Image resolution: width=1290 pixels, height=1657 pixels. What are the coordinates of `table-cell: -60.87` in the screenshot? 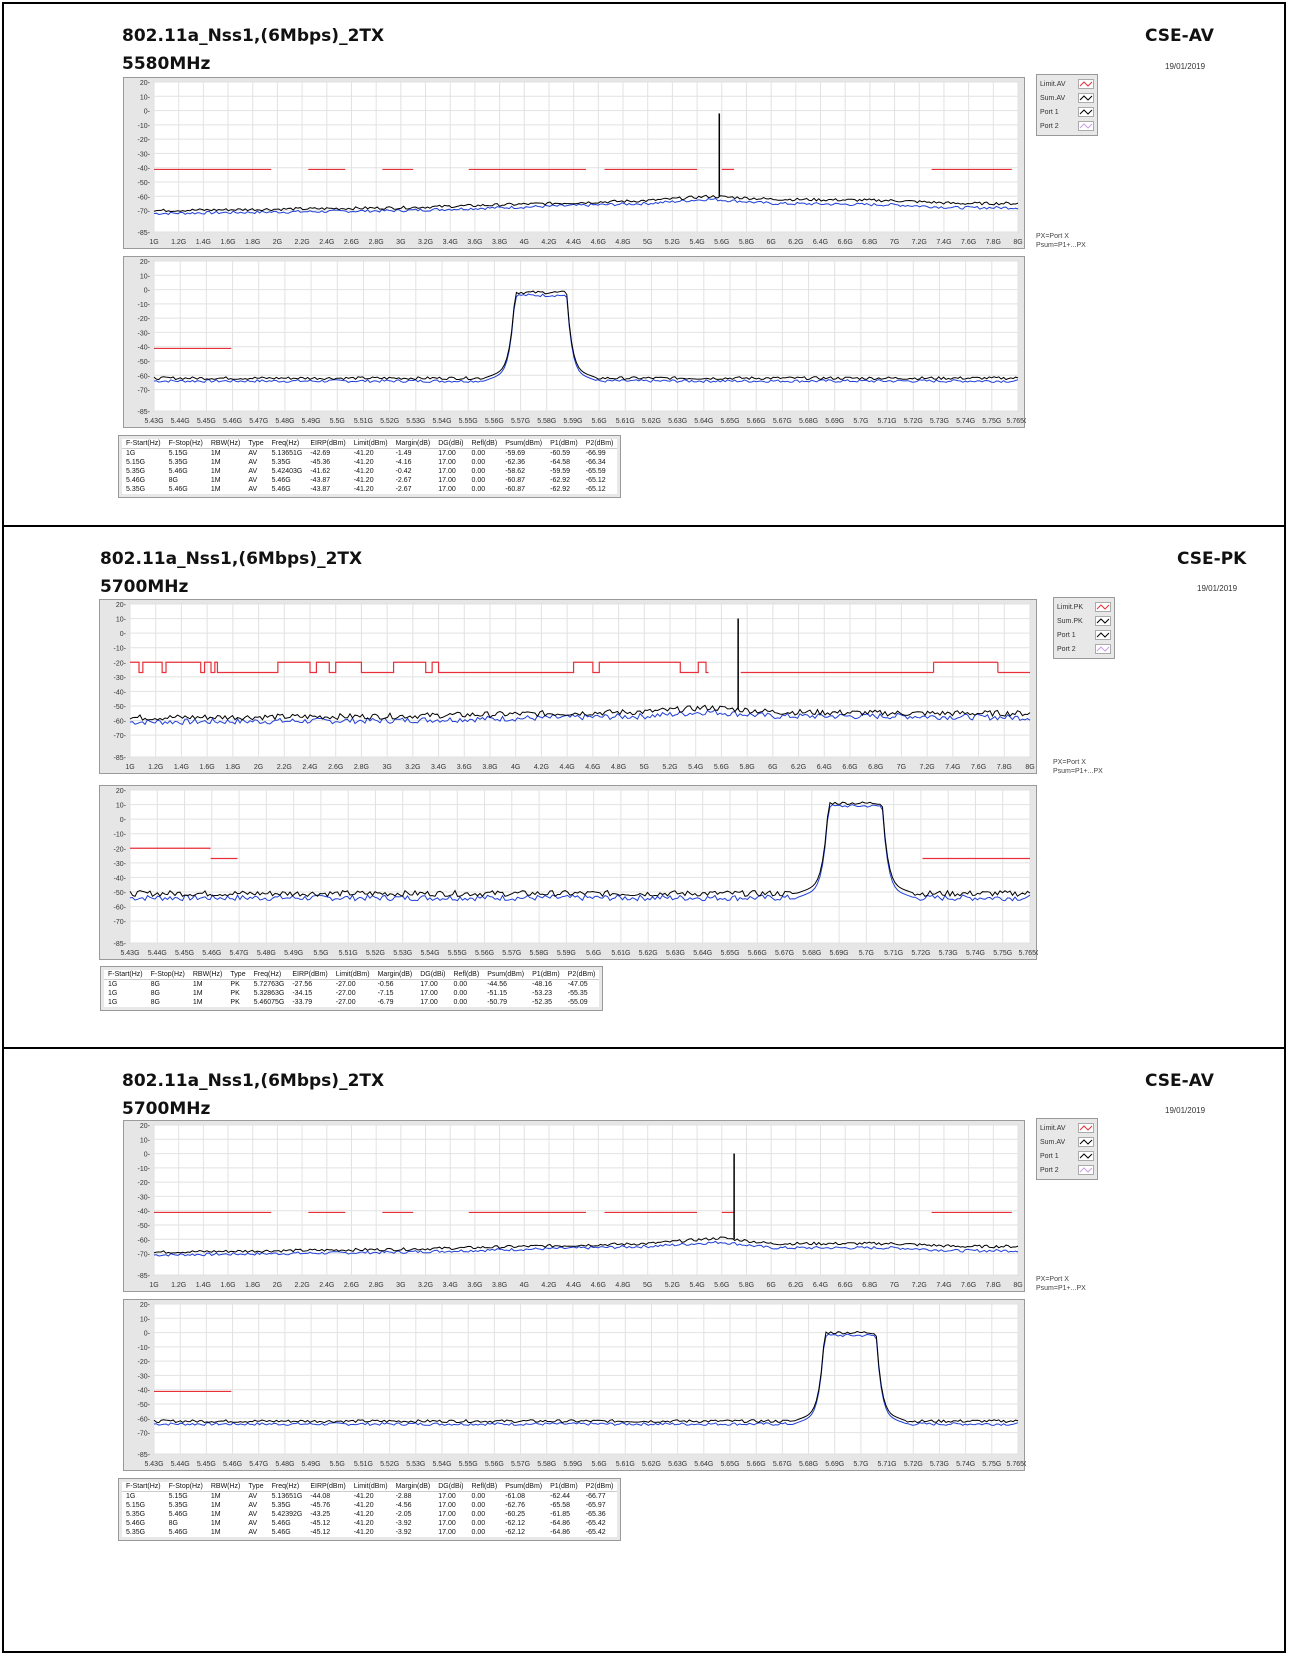 It's located at (515, 480).